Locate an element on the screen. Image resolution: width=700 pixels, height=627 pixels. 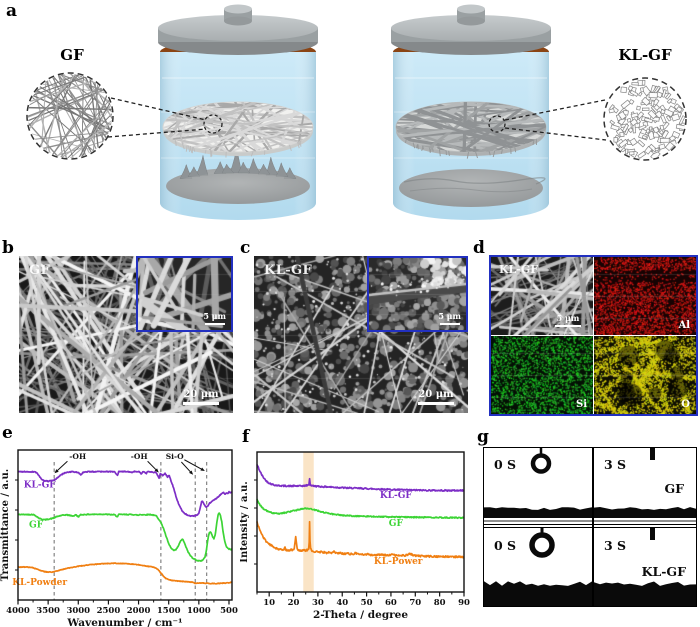
eds-al-canvas is located at coordinates (645, 296).